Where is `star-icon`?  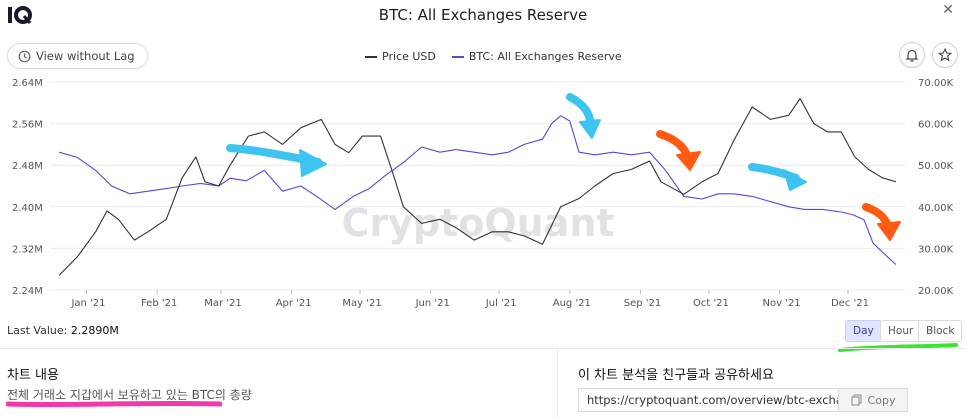 star-icon is located at coordinates (945, 55).